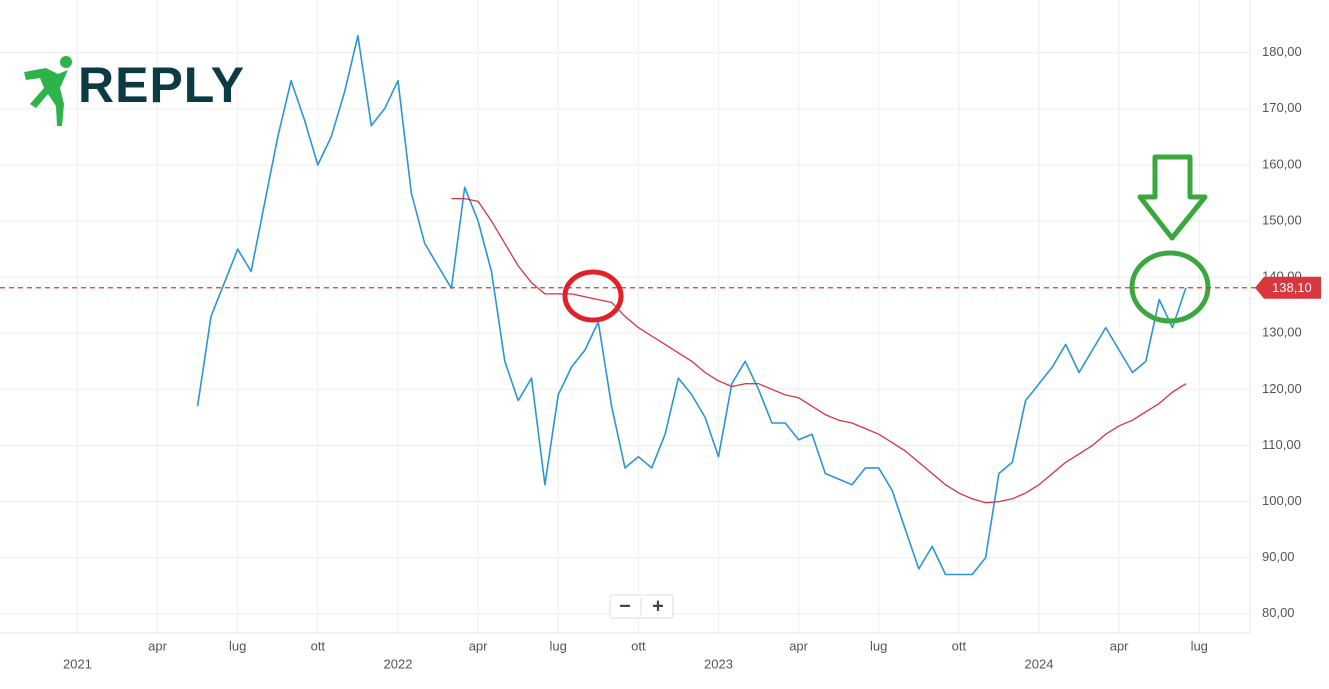  What do you see at coordinates (1282, 163) in the screenshot?
I see `y-tick-label: 160,00` at bounding box center [1282, 163].